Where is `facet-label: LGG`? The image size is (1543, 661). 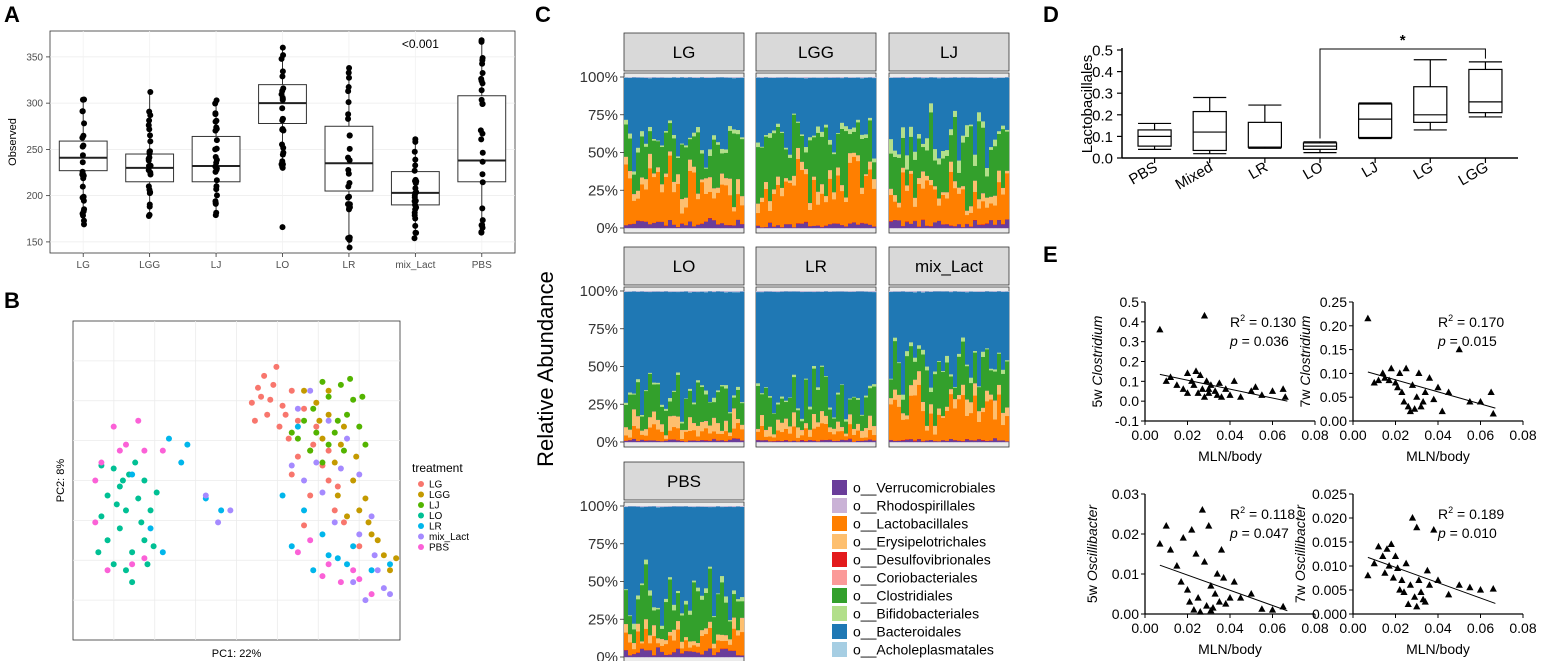 facet-label: LGG is located at coordinates (816, 52).